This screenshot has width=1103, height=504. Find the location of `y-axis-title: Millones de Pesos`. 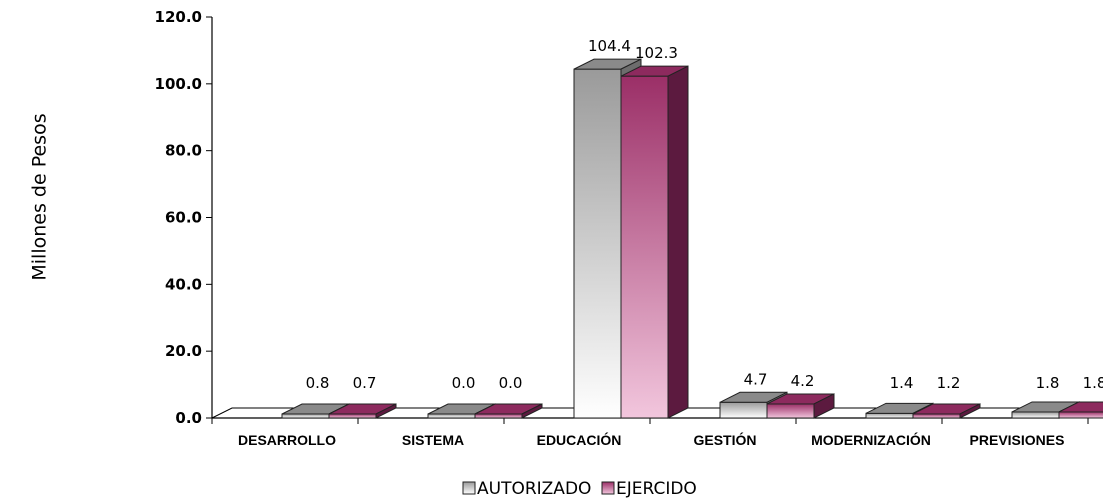

y-axis-title: Millones de Pesos is located at coordinates (40, 196).